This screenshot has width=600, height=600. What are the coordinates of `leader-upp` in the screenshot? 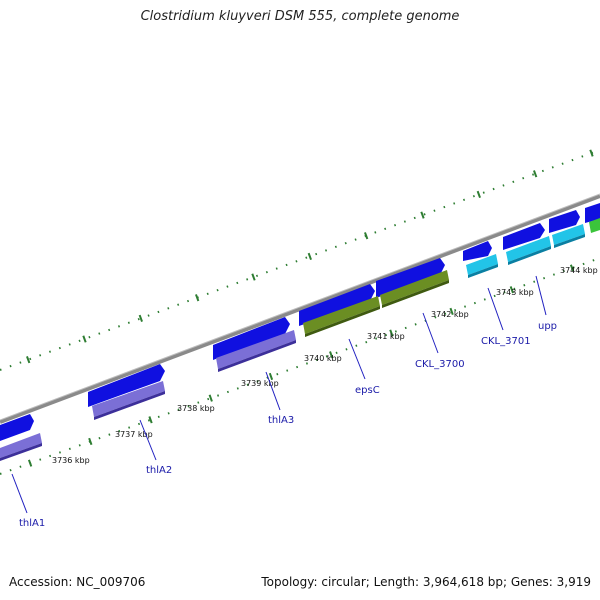 It's located at (541, 295).